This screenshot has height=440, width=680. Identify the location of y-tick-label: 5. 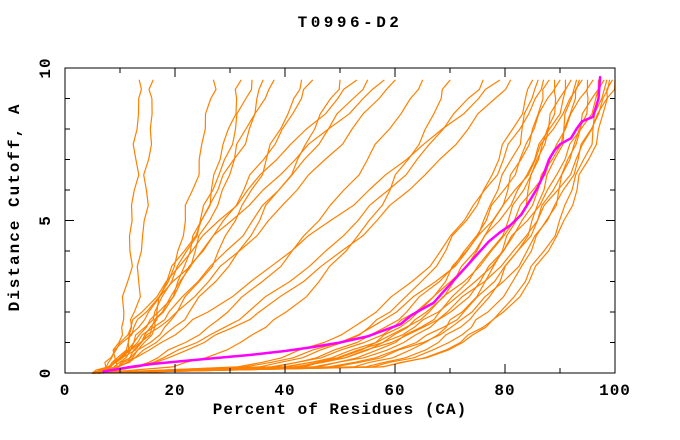
(46, 220).